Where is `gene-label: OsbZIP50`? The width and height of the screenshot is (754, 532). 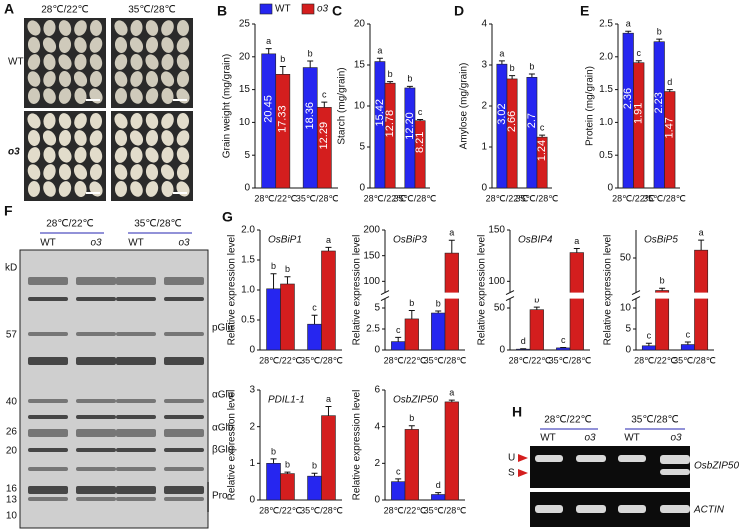 gene-label: OsbZIP50 is located at coordinates (716, 466).